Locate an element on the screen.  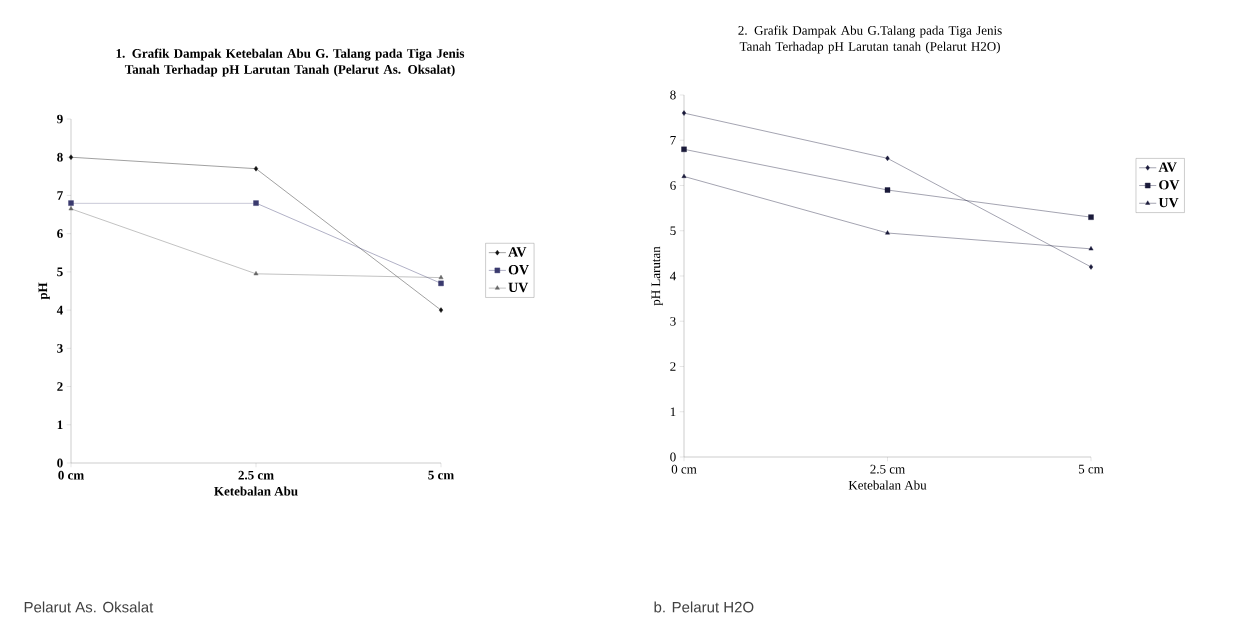
y-tick-label: 9 is located at coordinates (60, 119).